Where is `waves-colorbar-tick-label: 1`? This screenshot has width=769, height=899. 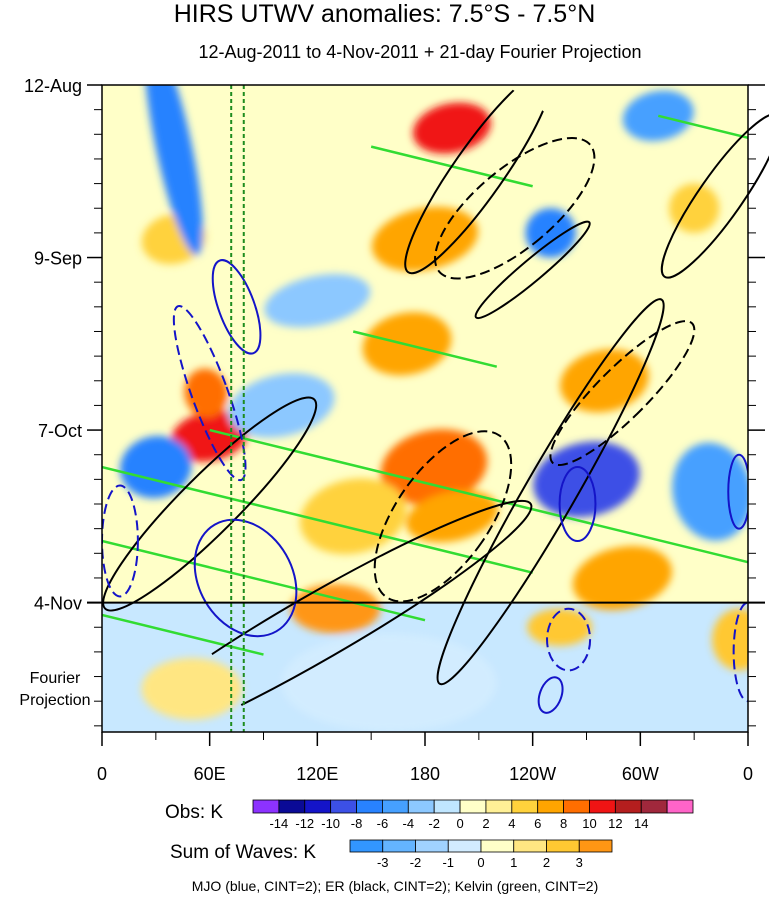 waves-colorbar-tick-label: 1 is located at coordinates (513, 862).